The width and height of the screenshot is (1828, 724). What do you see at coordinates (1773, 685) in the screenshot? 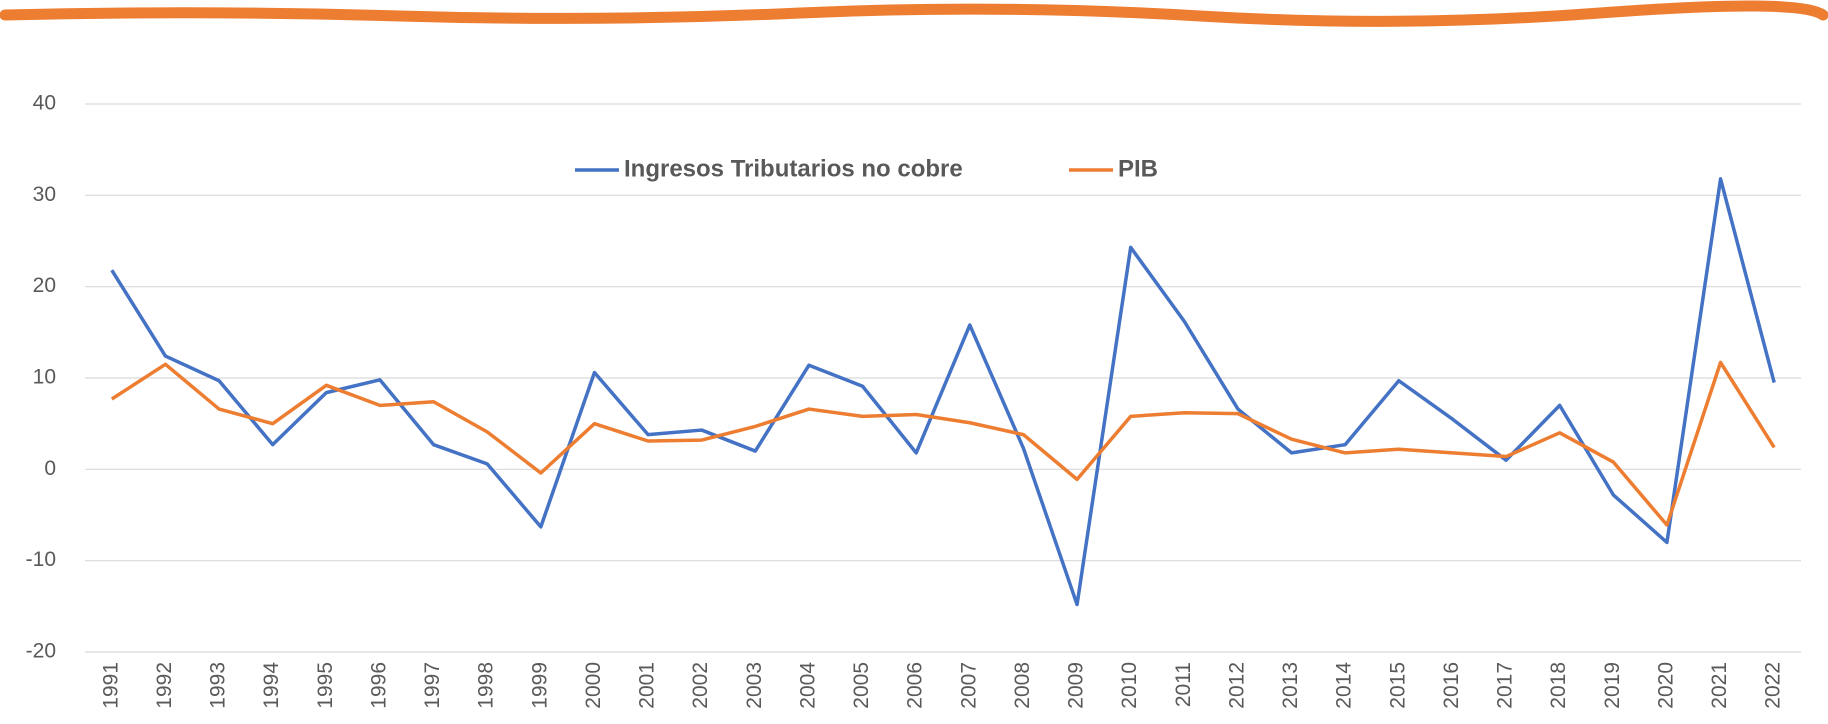
I see `x-tick-label: 2022` at bounding box center [1773, 685].